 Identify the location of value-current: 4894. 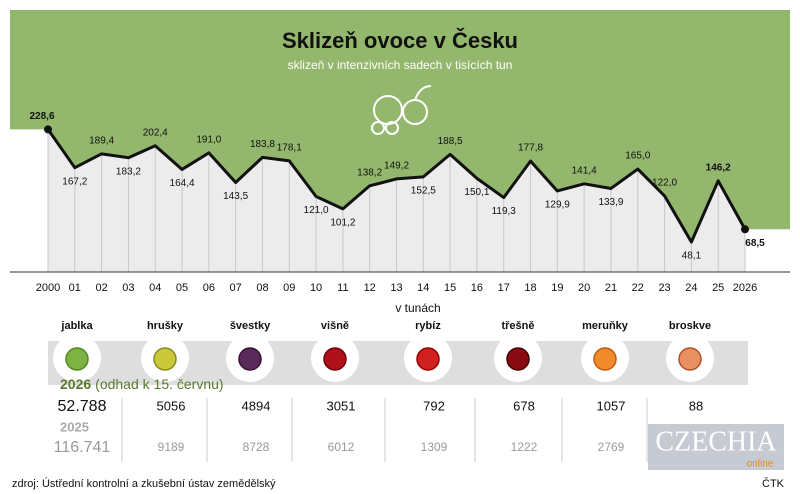
(256, 405).